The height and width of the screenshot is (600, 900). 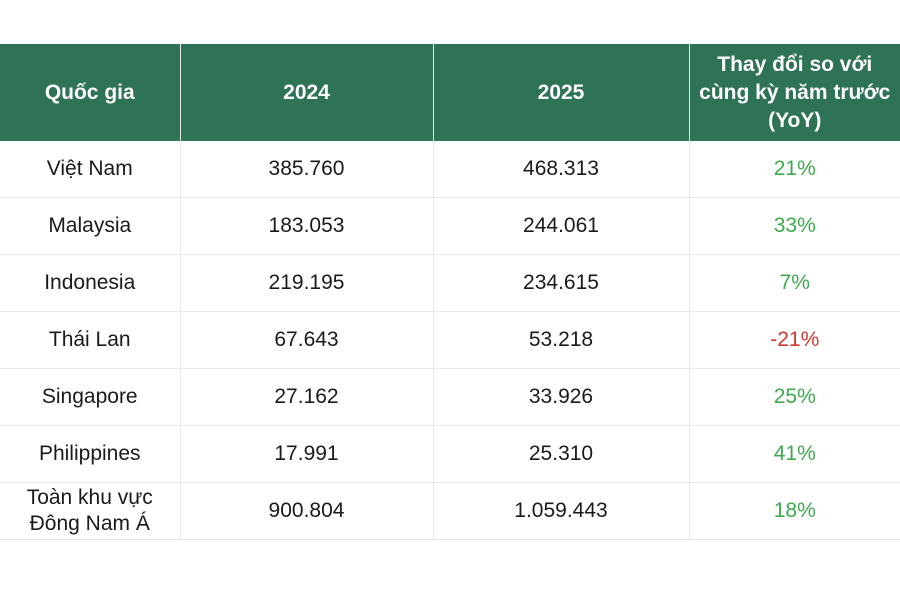 I want to click on table-row: Thái Lan 67.643 53.218 -21%, so click(x=450, y=340).